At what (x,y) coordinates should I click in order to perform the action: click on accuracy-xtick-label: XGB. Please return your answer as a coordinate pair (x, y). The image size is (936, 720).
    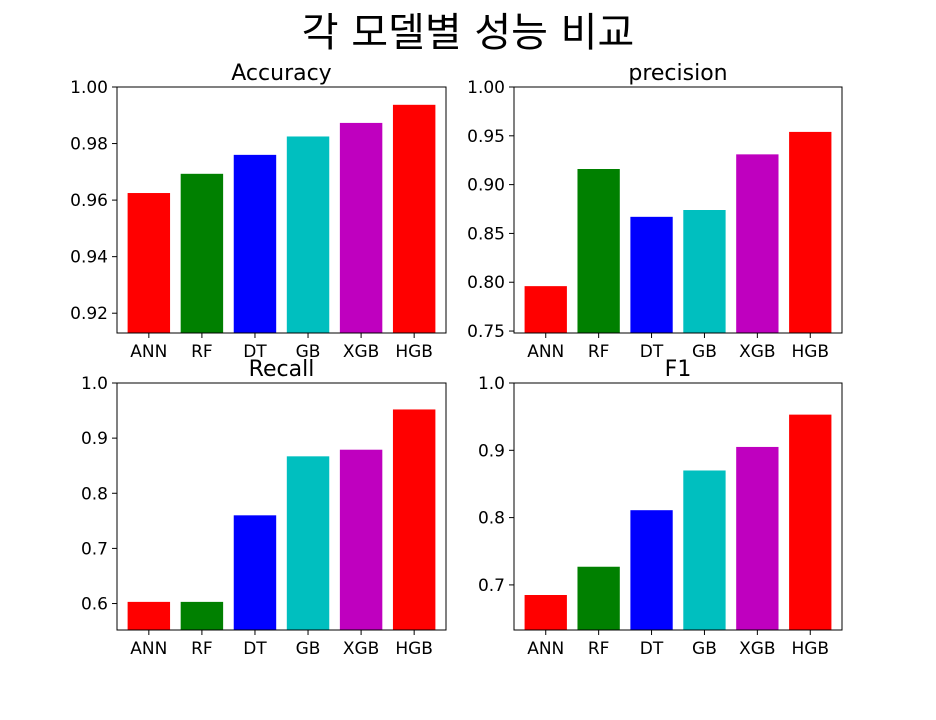
    Looking at the image, I should click on (361, 352).